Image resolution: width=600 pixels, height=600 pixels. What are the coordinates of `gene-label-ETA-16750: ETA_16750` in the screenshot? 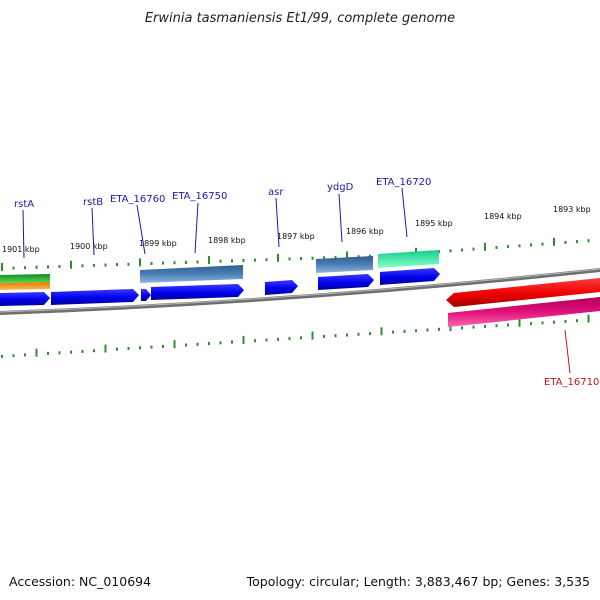 It's located at (199, 196).